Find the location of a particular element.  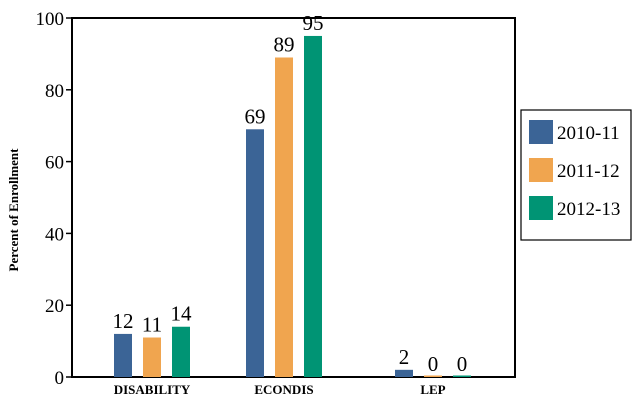

legend-label: 2011-12 is located at coordinates (588, 171).